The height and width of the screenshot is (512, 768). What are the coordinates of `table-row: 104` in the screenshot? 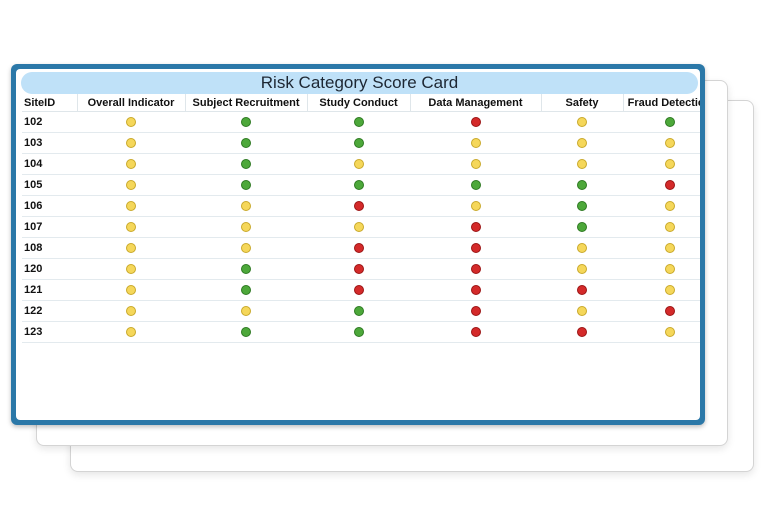 It's located at (361, 164).